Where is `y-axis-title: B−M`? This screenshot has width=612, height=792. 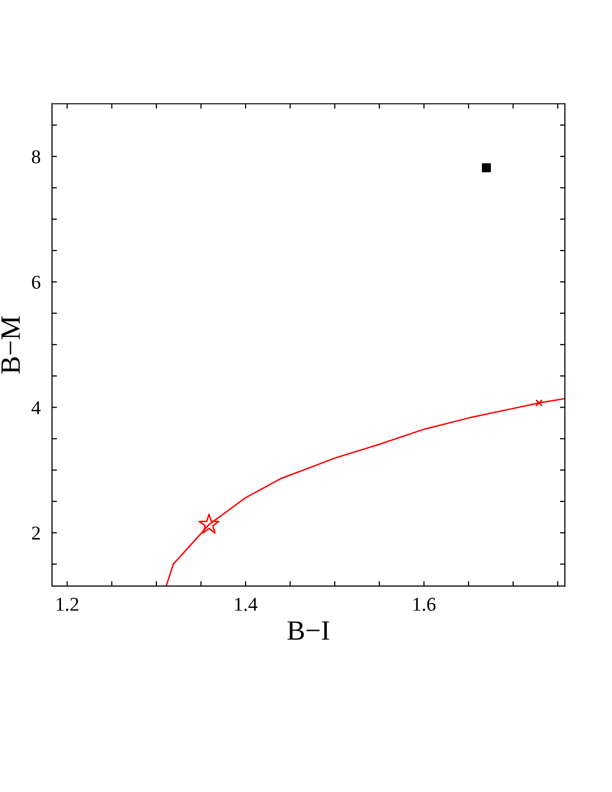 y-axis-title: B−M is located at coordinates (11, 345).